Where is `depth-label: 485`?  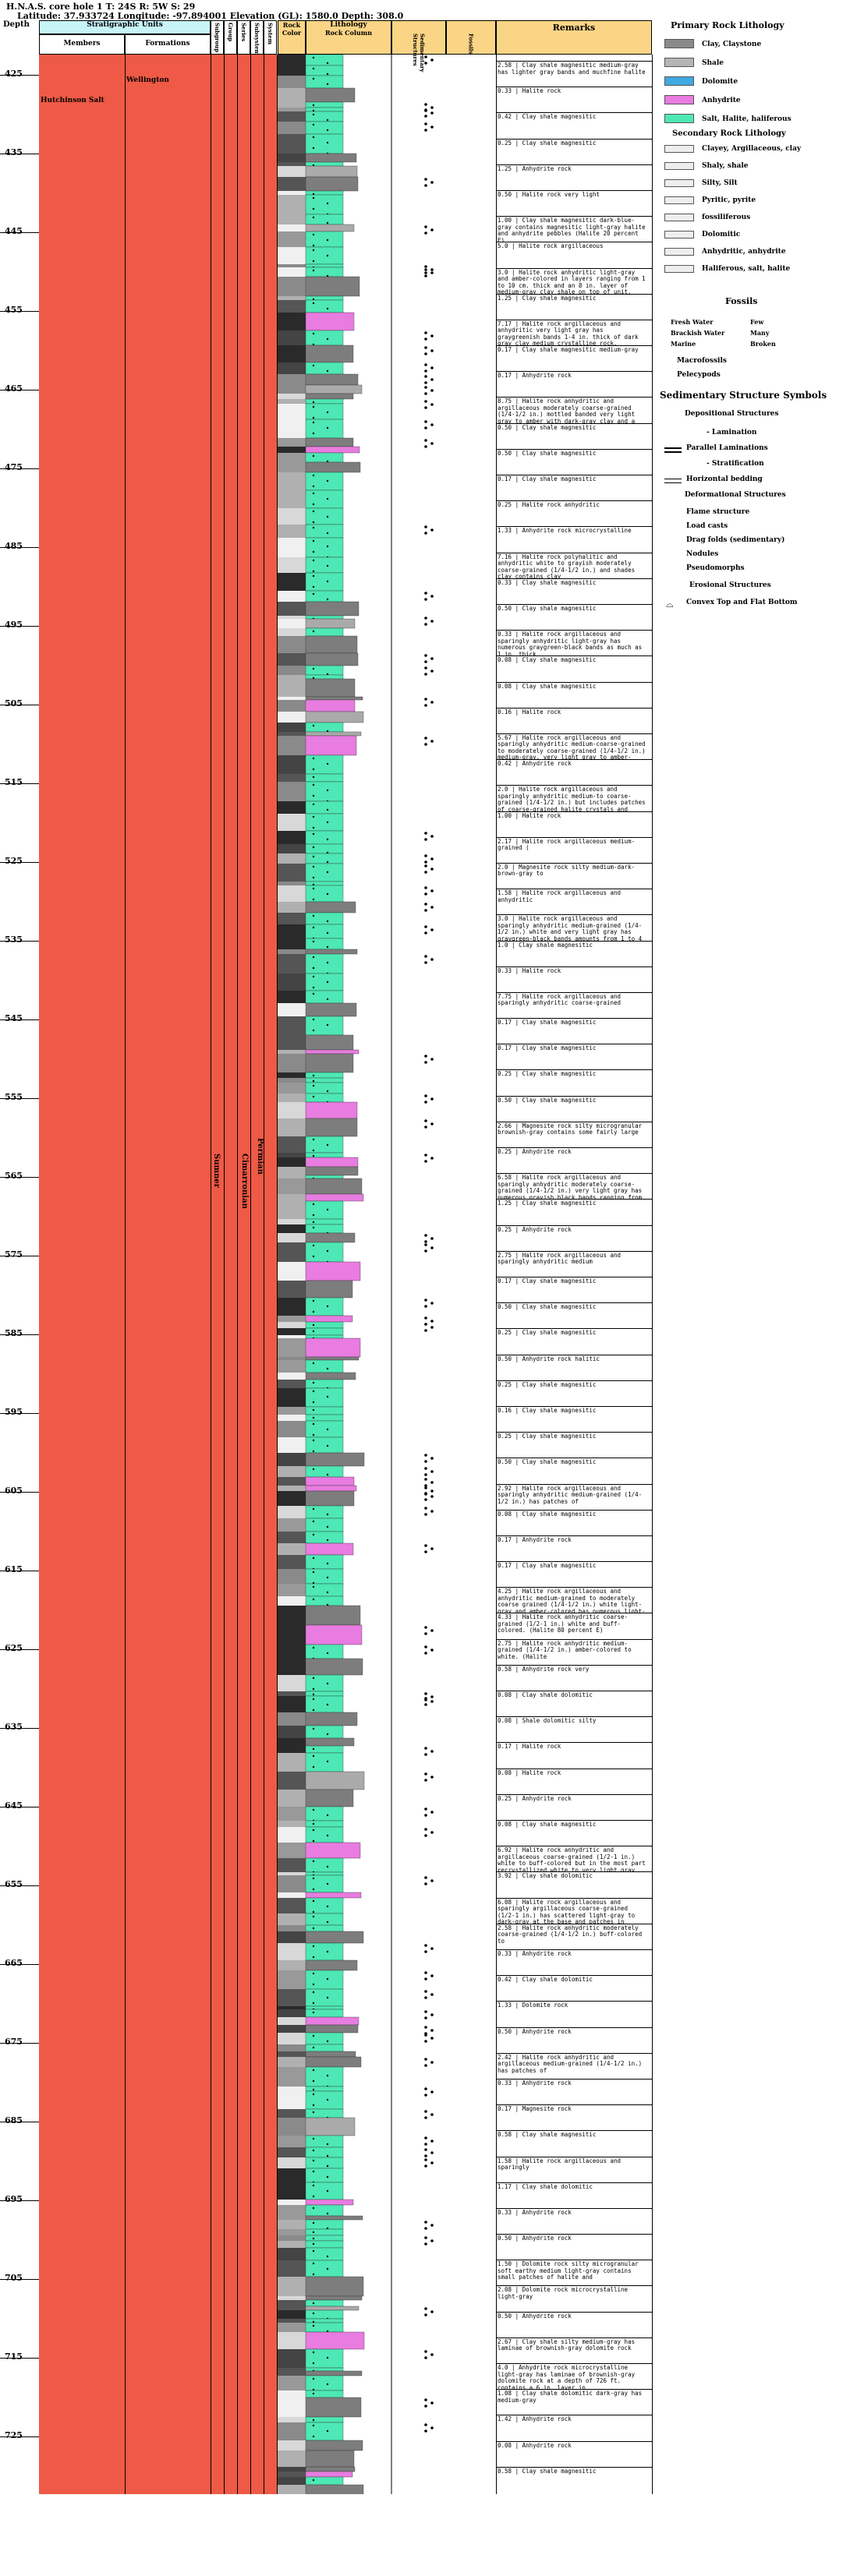
depth-label: 485 is located at coordinates (14, 546).